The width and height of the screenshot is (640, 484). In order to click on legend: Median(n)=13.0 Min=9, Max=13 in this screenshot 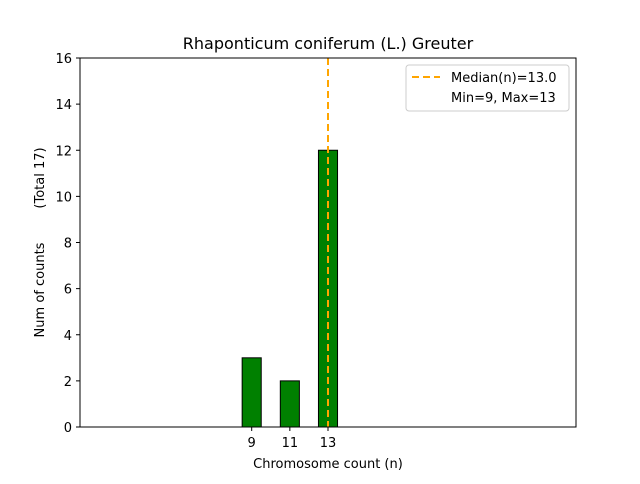, I will do `click(487, 88)`.